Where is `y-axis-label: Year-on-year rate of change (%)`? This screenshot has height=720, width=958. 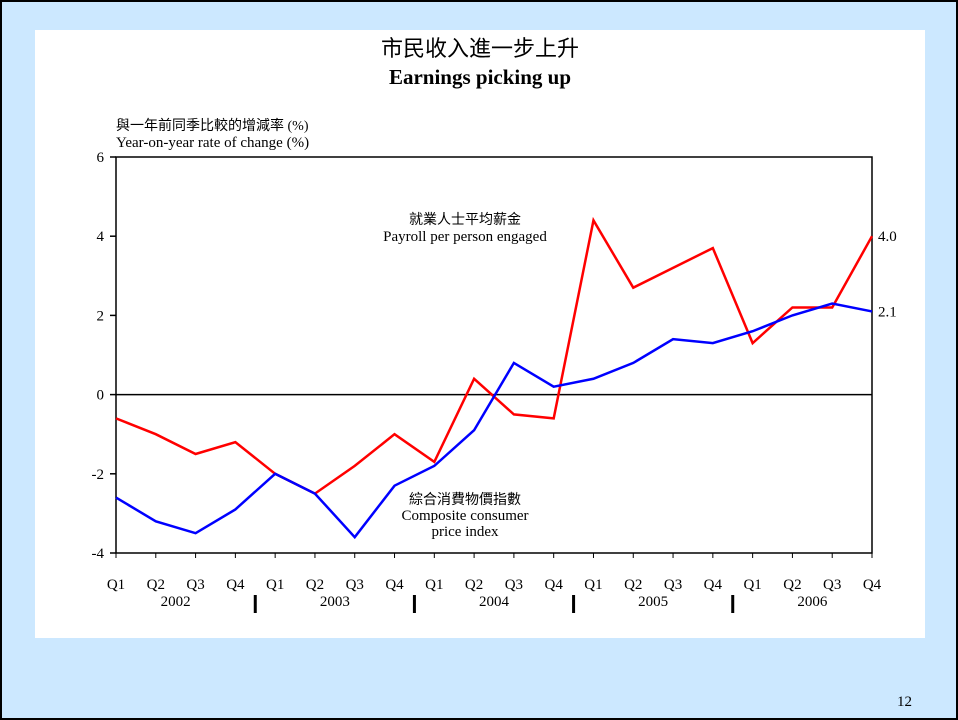 y-axis-label: Year-on-year rate of change (%) is located at coordinates (212, 143).